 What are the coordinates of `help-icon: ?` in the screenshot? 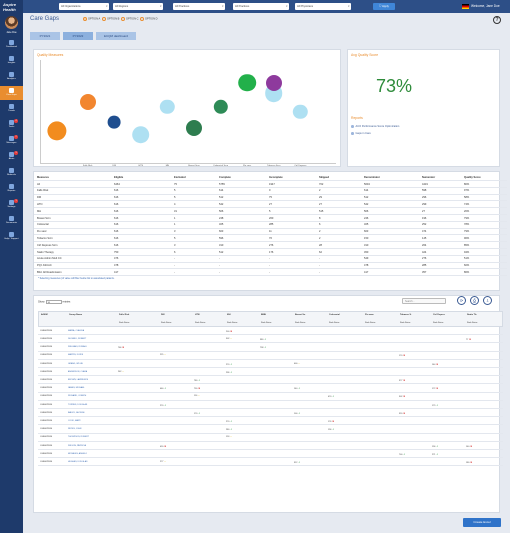 It's located at (497, 20).